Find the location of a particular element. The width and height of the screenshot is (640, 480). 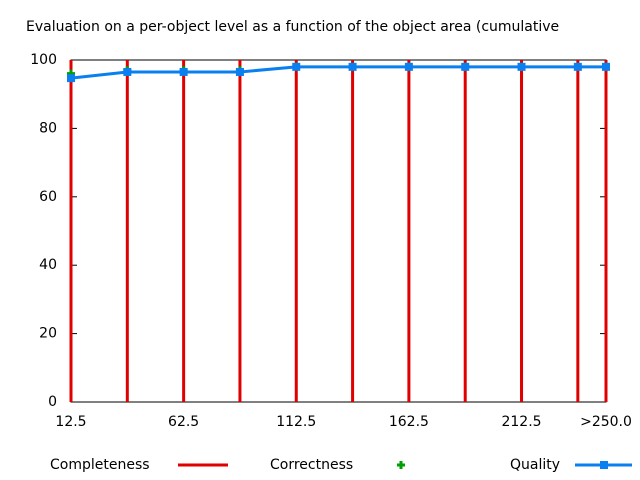

x-tick-label: 212.5 is located at coordinates (521, 422).